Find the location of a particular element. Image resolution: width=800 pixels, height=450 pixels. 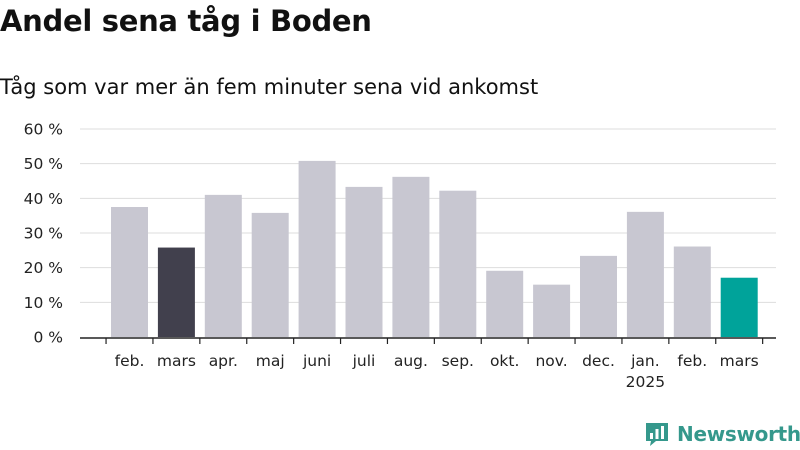

y-tick-label: 40 % is located at coordinates (43, 199).